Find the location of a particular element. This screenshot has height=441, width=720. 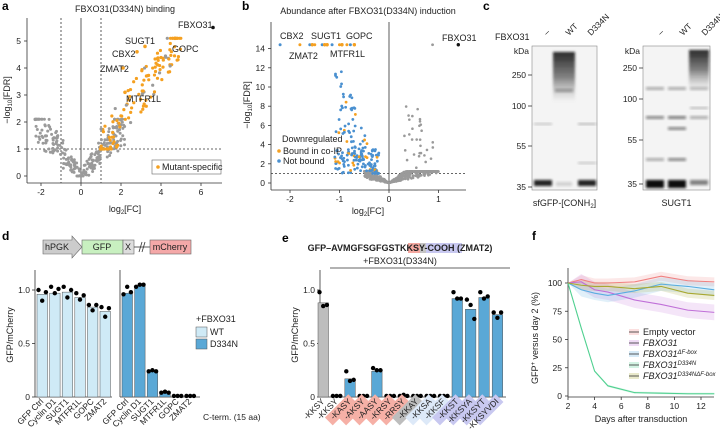

marker-label: 250 is located at coordinates (519, 75).